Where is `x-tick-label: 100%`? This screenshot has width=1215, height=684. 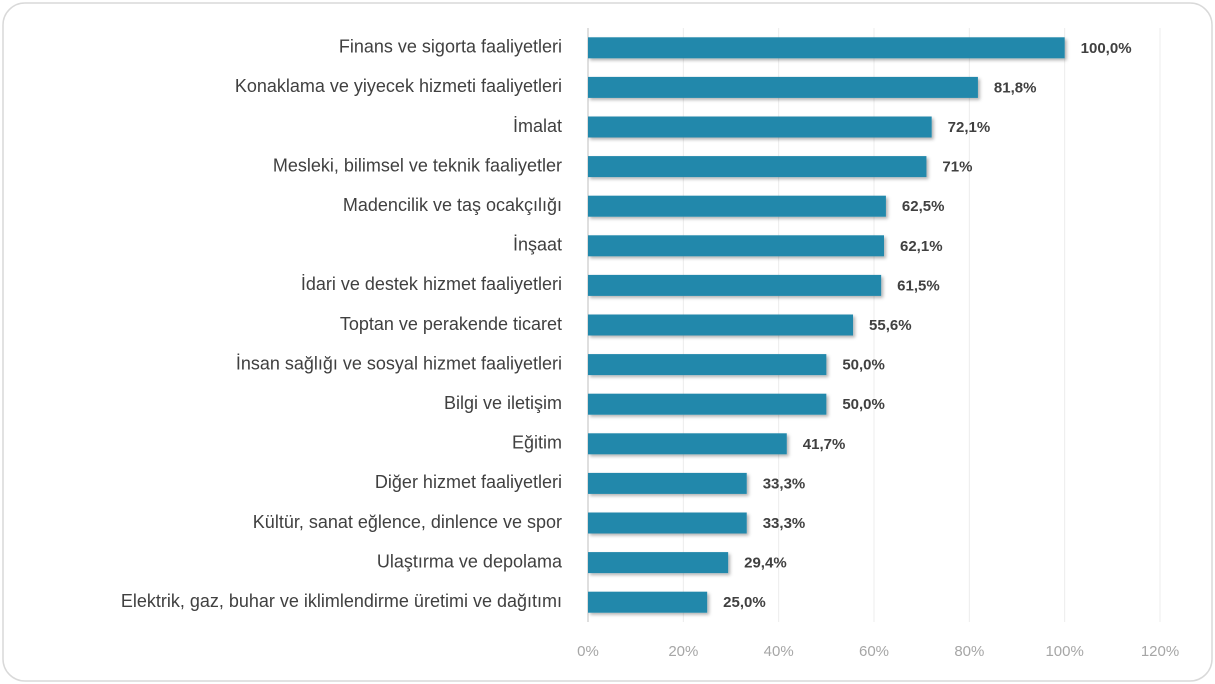
x-tick-label: 100% is located at coordinates (1064, 651).